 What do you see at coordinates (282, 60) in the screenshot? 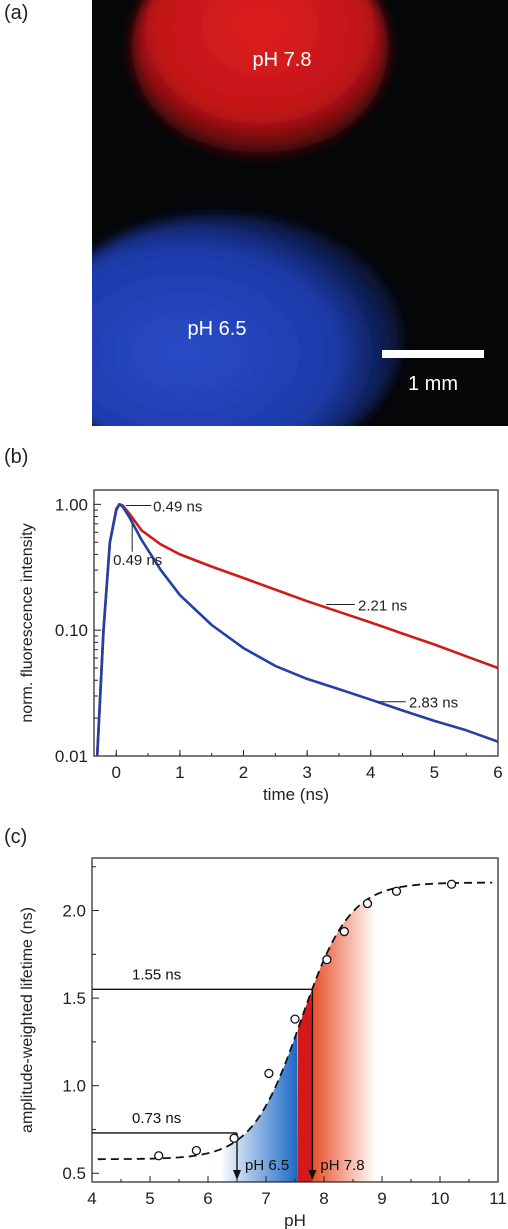
I see `photo-top-label: pH 7.8` at bounding box center [282, 60].